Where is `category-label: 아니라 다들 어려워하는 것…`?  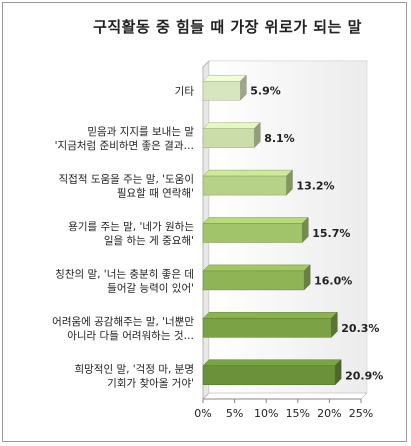
category-label: 아니라 다들 어려워하는 것… is located at coordinates (130, 335).